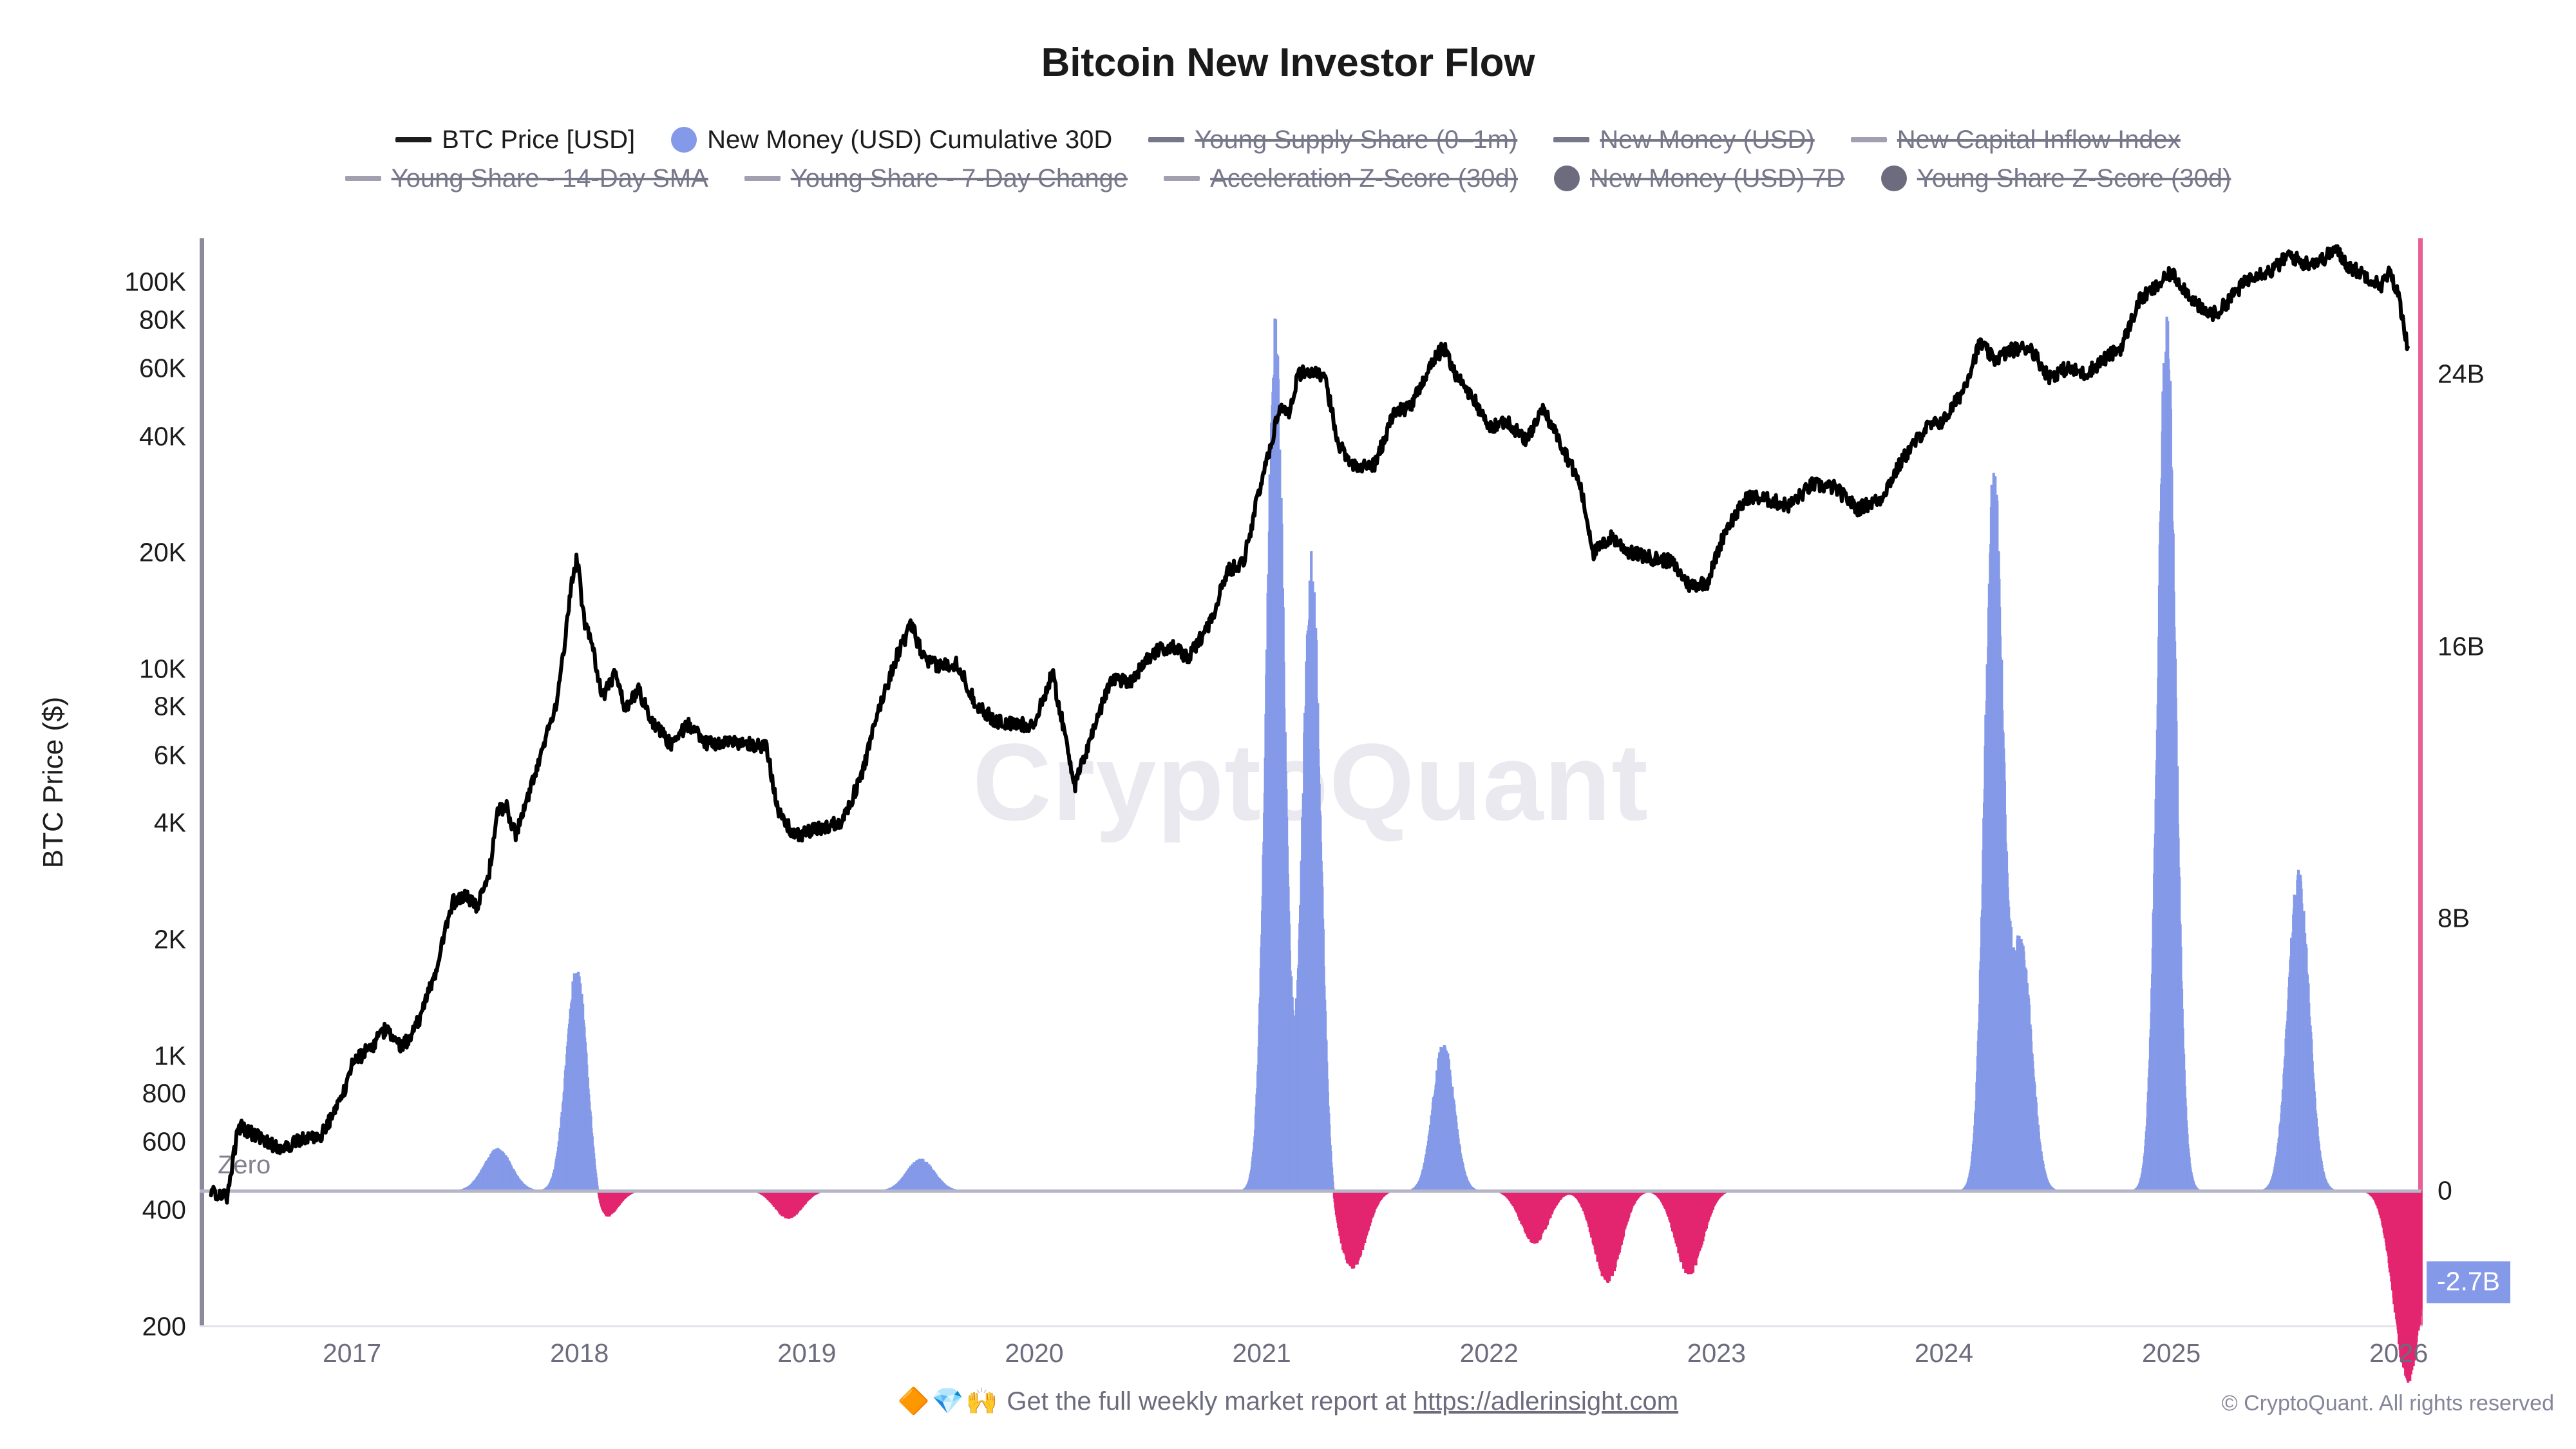 Image resolution: width=2576 pixels, height=1449 pixels. What do you see at coordinates (163, 368) in the screenshot?
I see `left-axis-tick: 60K` at bounding box center [163, 368].